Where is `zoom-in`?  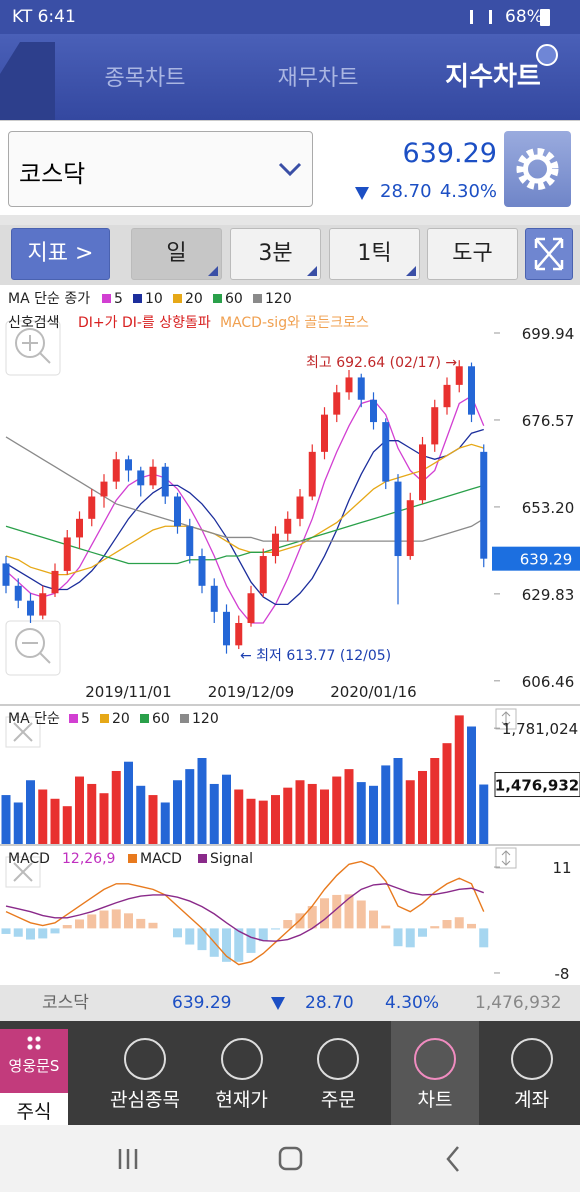 zoom-in is located at coordinates (33, 348).